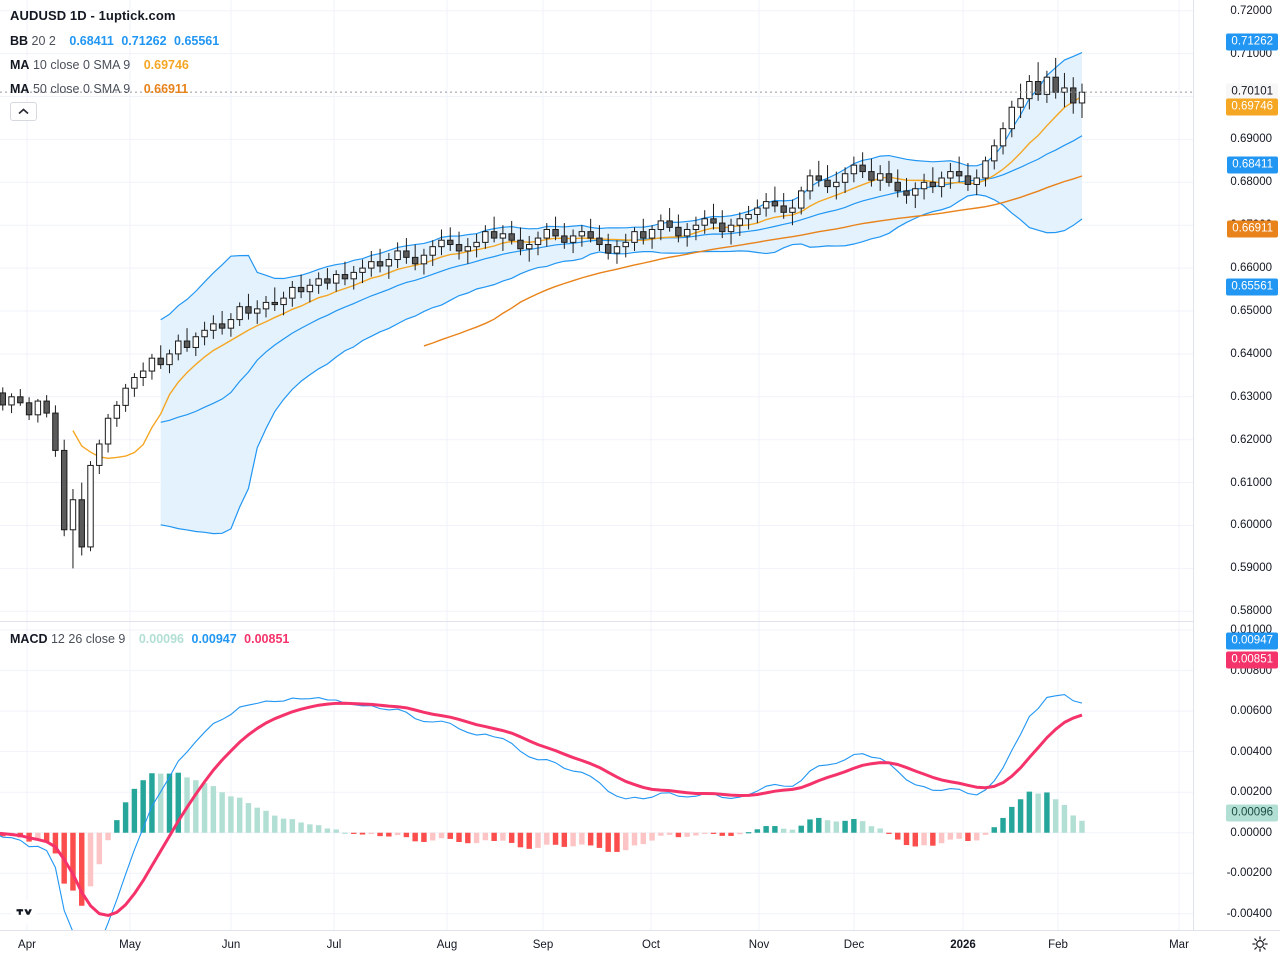 The height and width of the screenshot is (960, 1280). Describe the element at coordinates (91, 41) in the screenshot. I see `legend-bb-value-basis: 0.68411` at that location.